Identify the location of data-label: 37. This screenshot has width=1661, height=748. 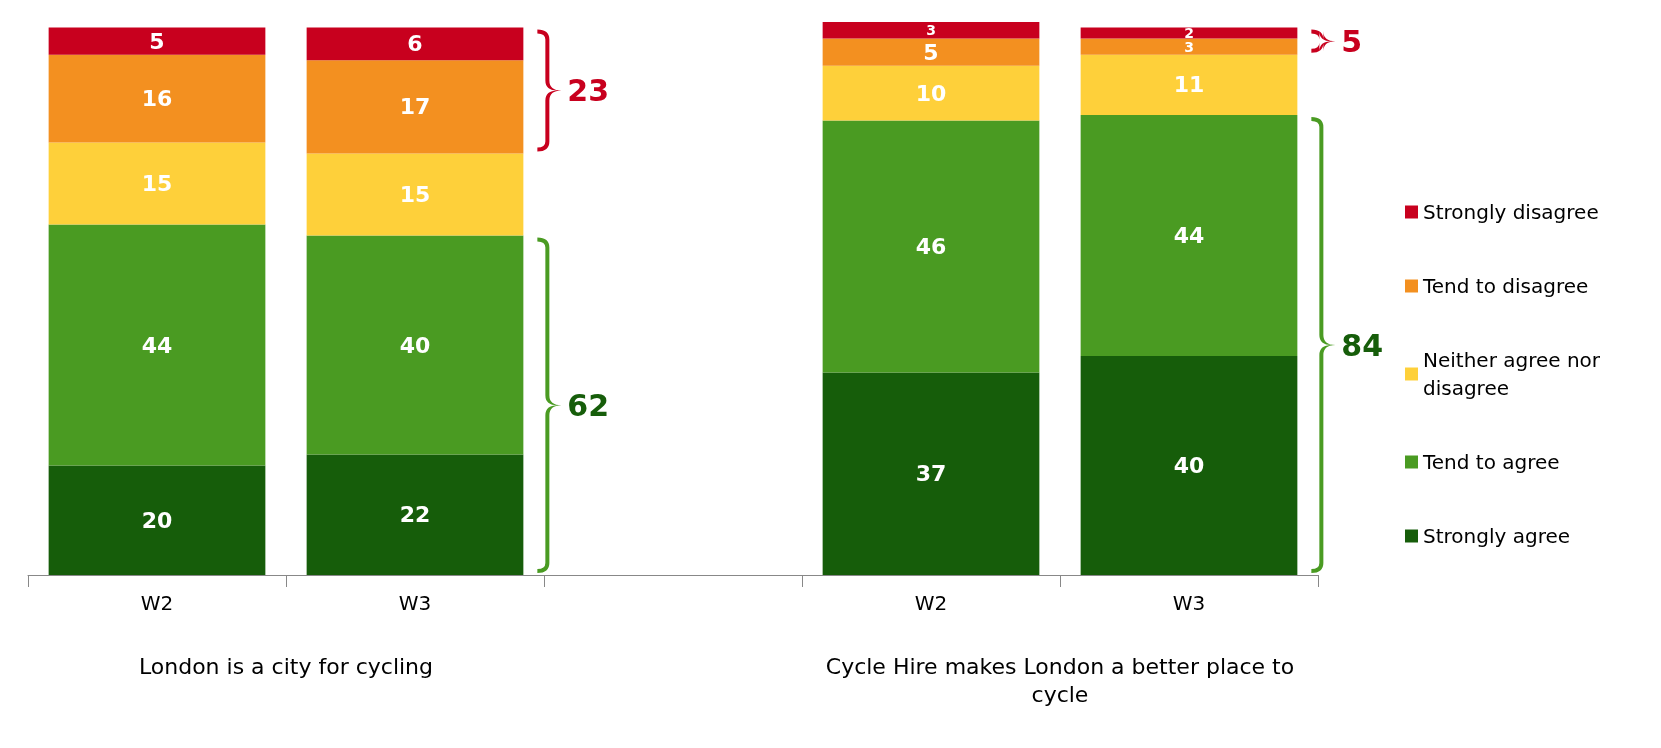
(931, 474).